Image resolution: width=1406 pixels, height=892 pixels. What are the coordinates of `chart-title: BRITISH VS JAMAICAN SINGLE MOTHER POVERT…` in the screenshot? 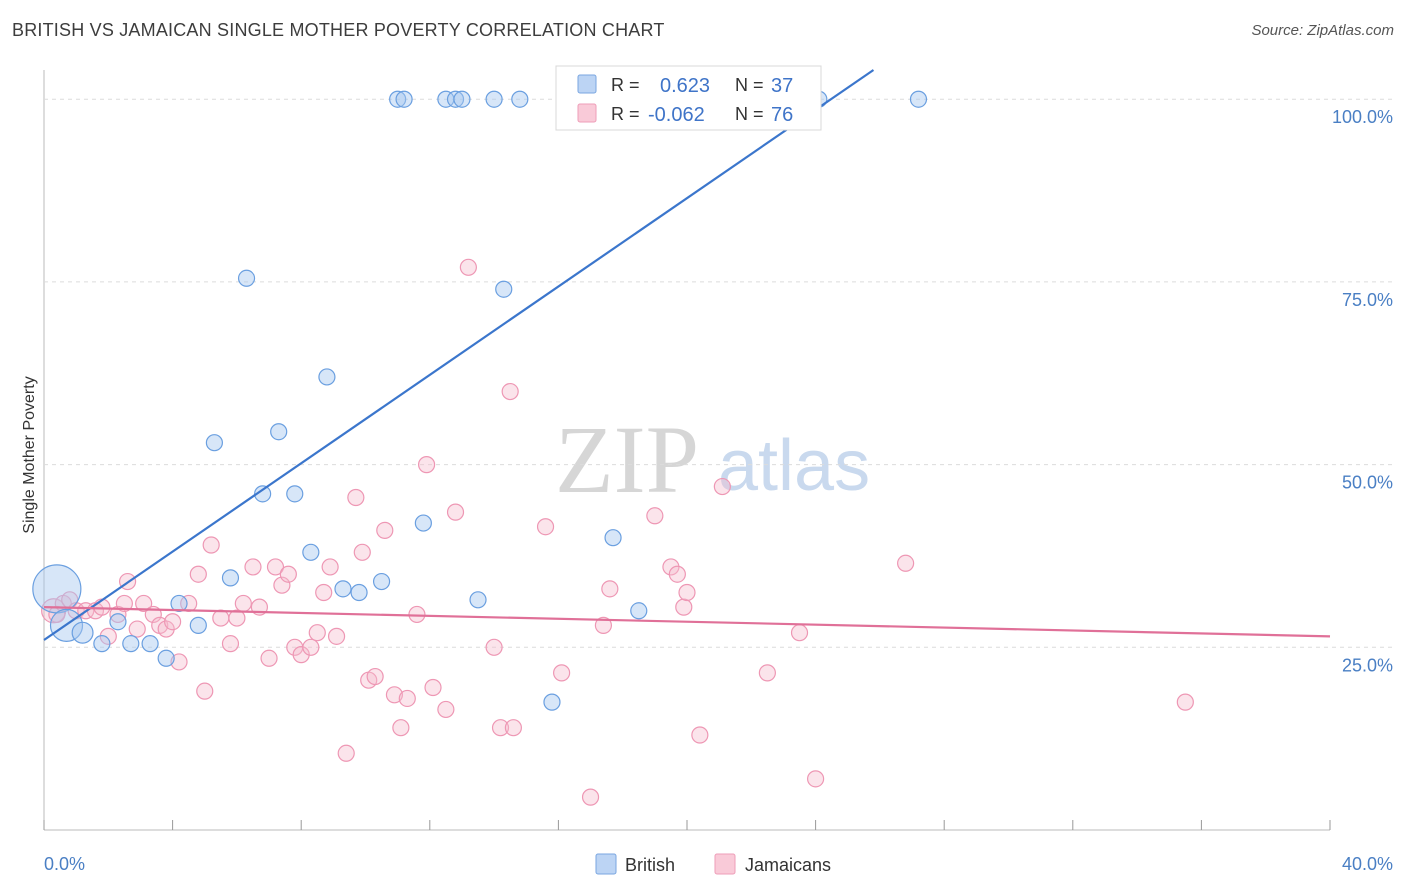 It's located at (338, 30).